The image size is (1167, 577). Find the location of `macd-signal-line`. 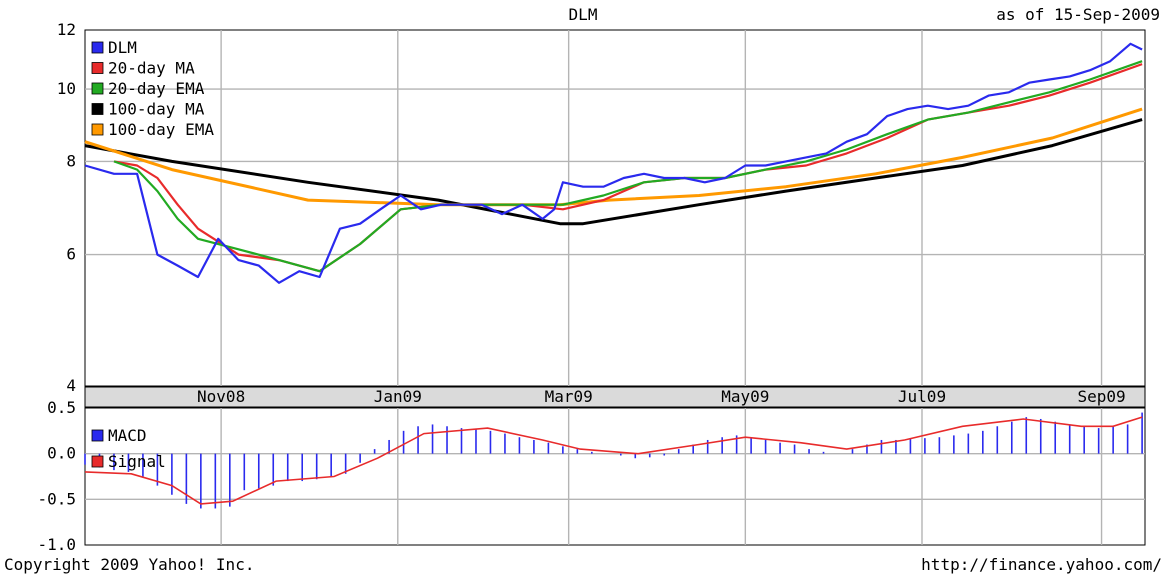

macd-signal-line is located at coordinates (613, 460).